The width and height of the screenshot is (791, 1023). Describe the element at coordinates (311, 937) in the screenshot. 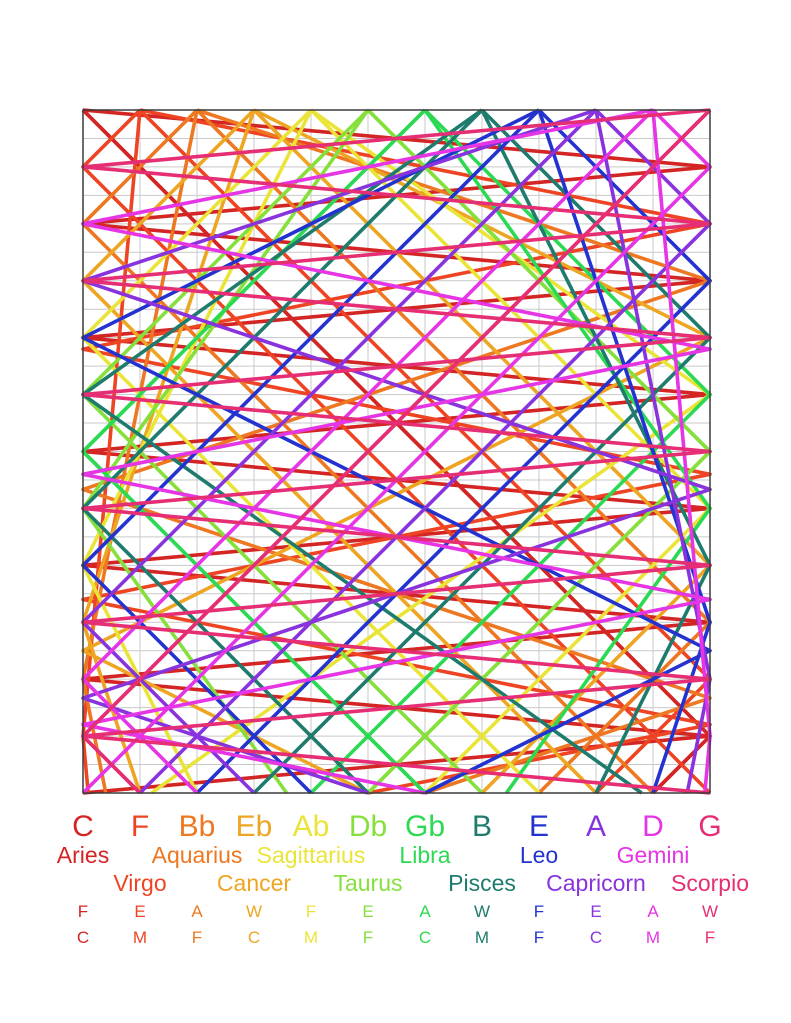

I see `modality-label-4: M` at that location.